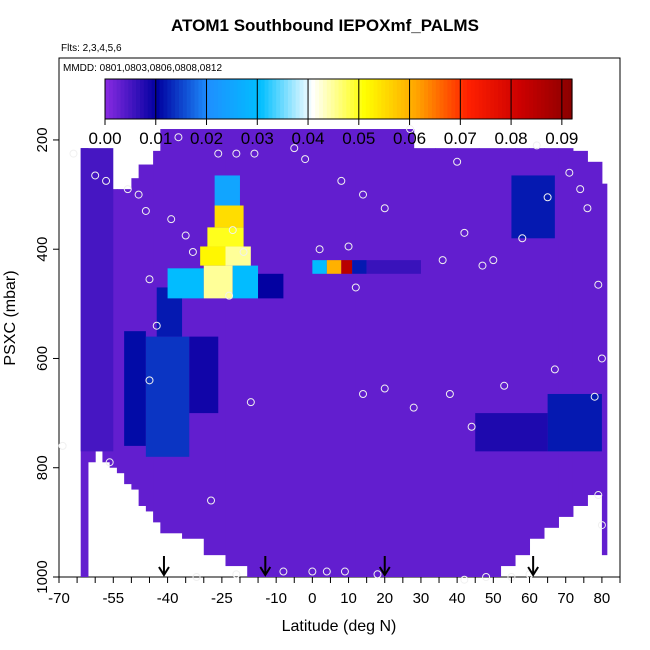 This screenshot has height=650, width=650. What do you see at coordinates (155, 138) in the screenshot?
I see `colorbar-tick-label: 0.01` at bounding box center [155, 138].